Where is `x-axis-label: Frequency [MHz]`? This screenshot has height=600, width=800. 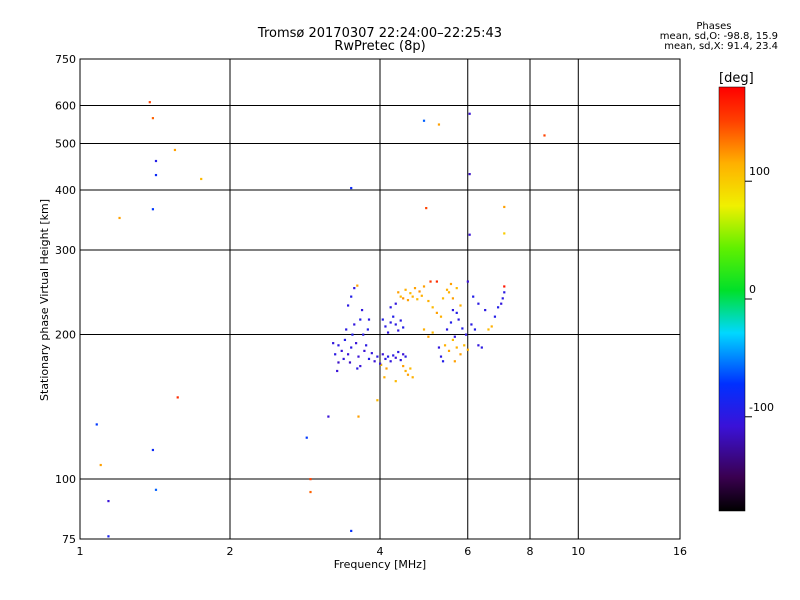 x-axis-label: Frequency [MHz] is located at coordinates (380, 564).